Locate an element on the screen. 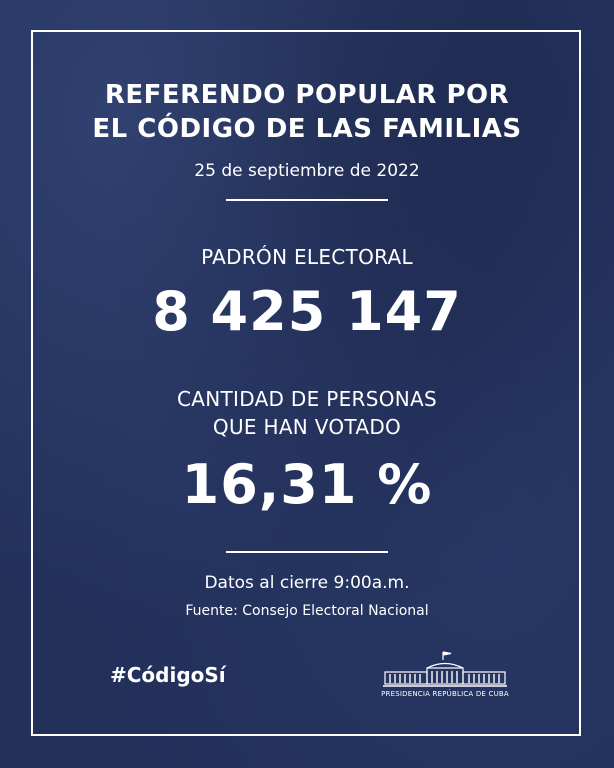 This screenshot has width=614, height=768. cierre-text: Datos al cierre 9:00a.m. is located at coordinates (307, 583).